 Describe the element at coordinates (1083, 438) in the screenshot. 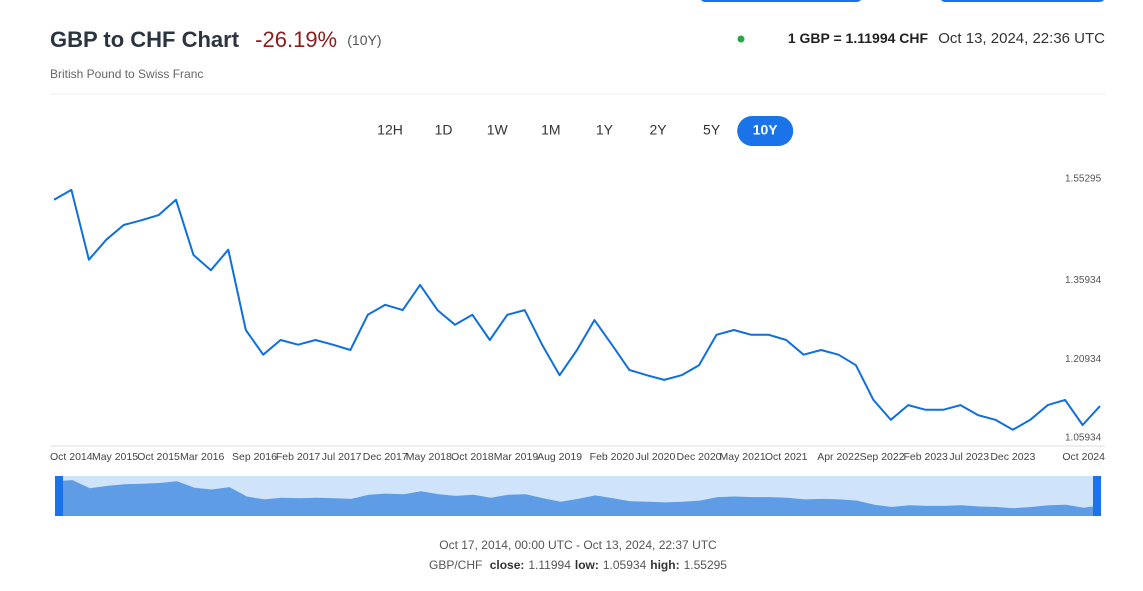

I see `y-tick-label: 1.05934` at that location.